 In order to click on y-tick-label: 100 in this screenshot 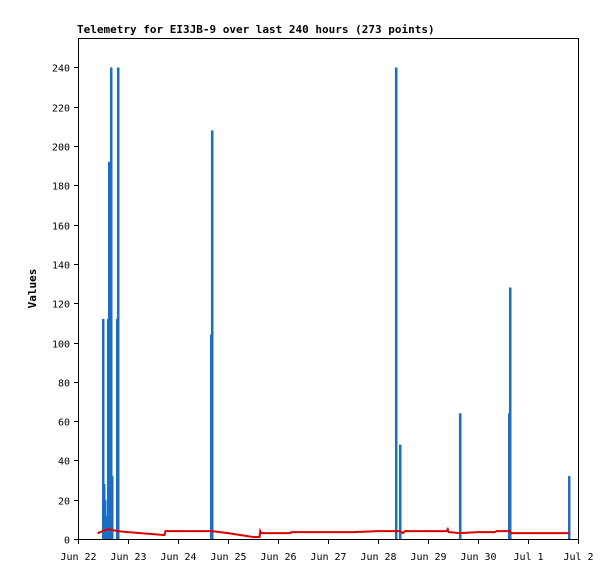, I will do `click(61, 345)`.